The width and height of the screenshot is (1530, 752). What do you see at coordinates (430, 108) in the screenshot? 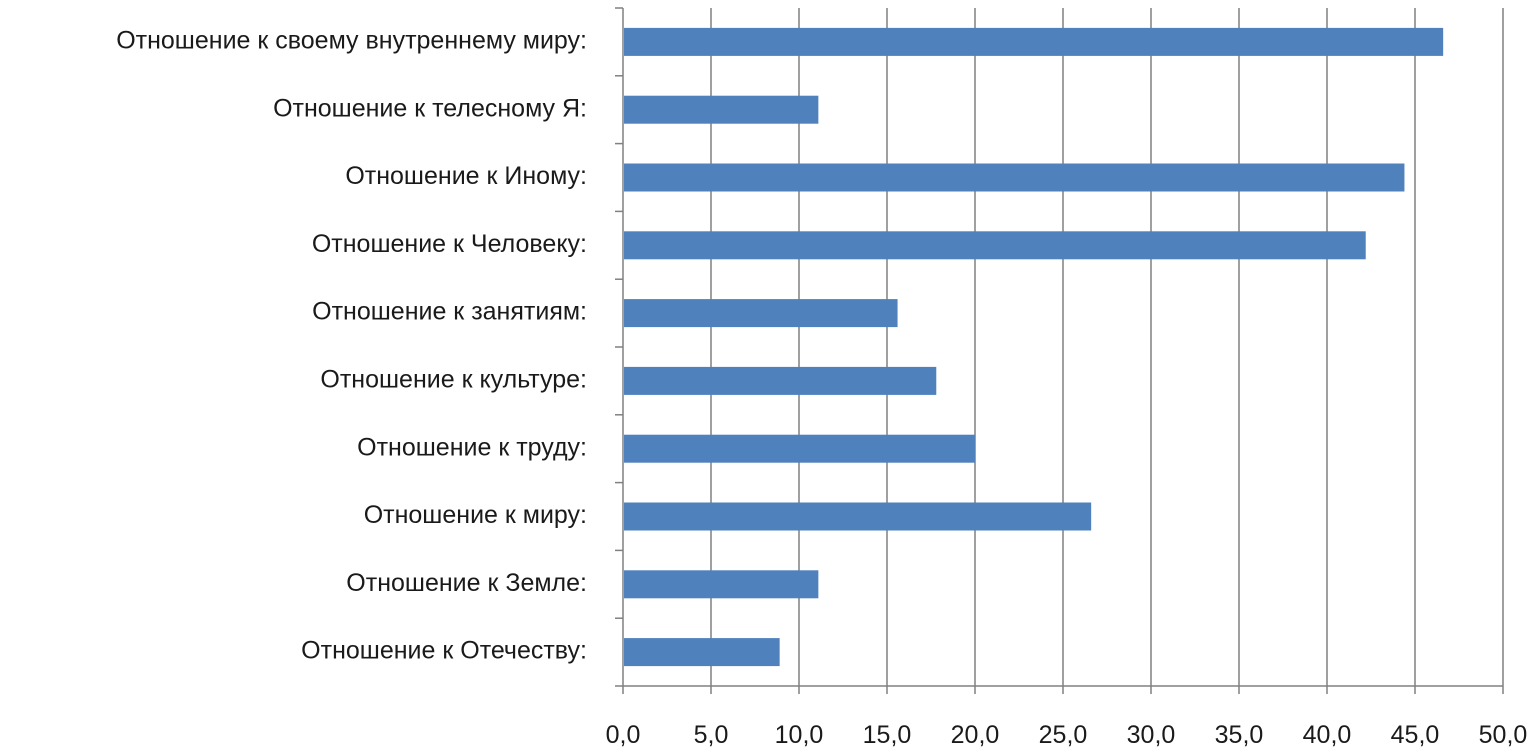
I see `category-label-1: Отношение к телесному Я:` at bounding box center [430, 108].